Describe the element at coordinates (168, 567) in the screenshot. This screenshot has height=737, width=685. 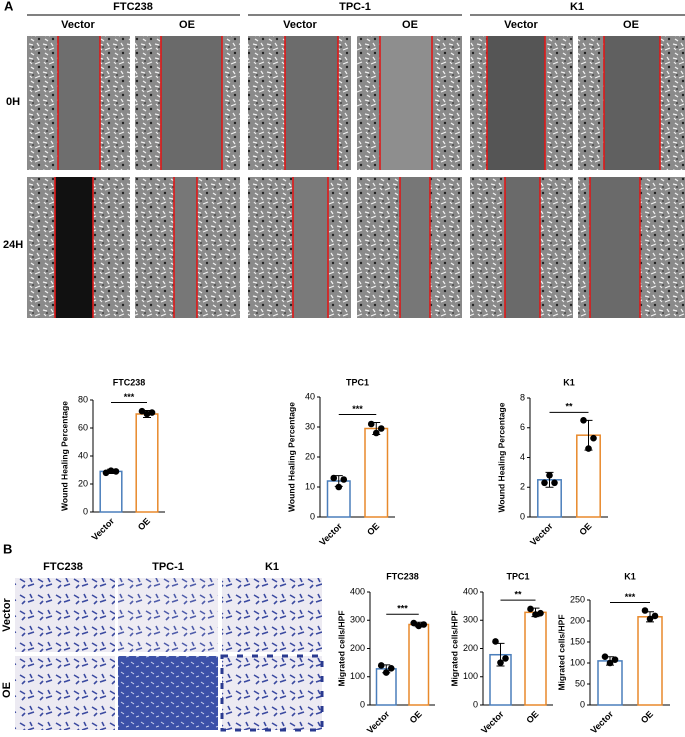
I see `column-title: TPC-1` at that location.